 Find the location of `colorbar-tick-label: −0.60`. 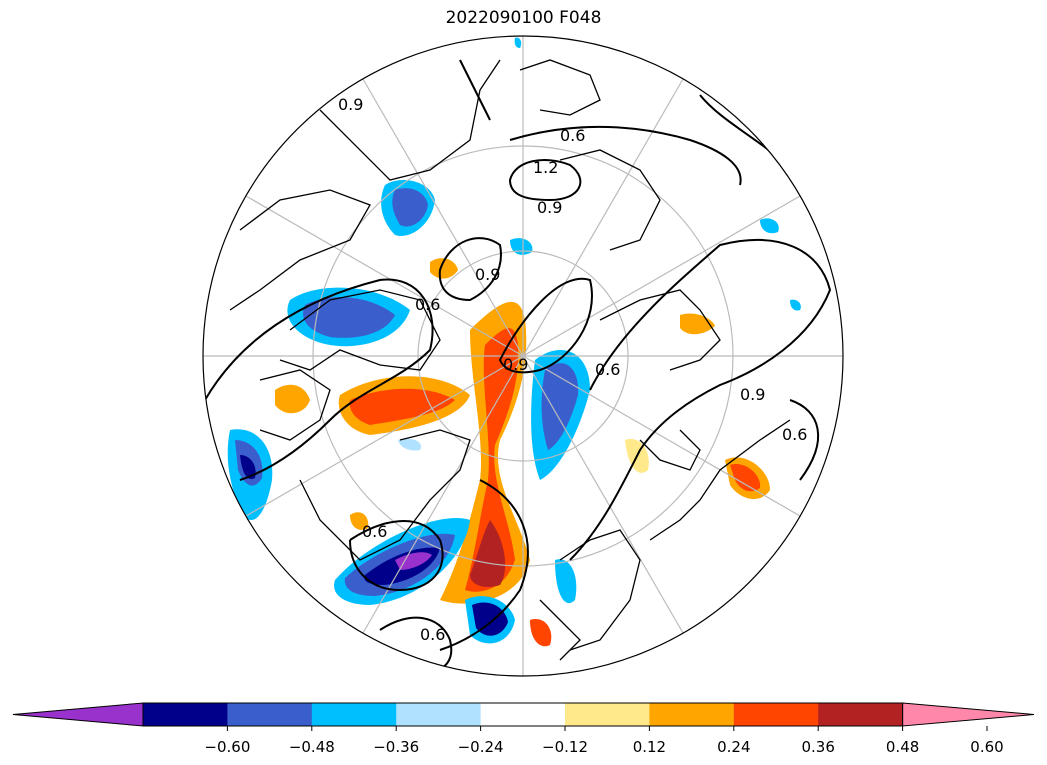

colorbar-tick-label: −0.60 is located at coordinates (227, 747).